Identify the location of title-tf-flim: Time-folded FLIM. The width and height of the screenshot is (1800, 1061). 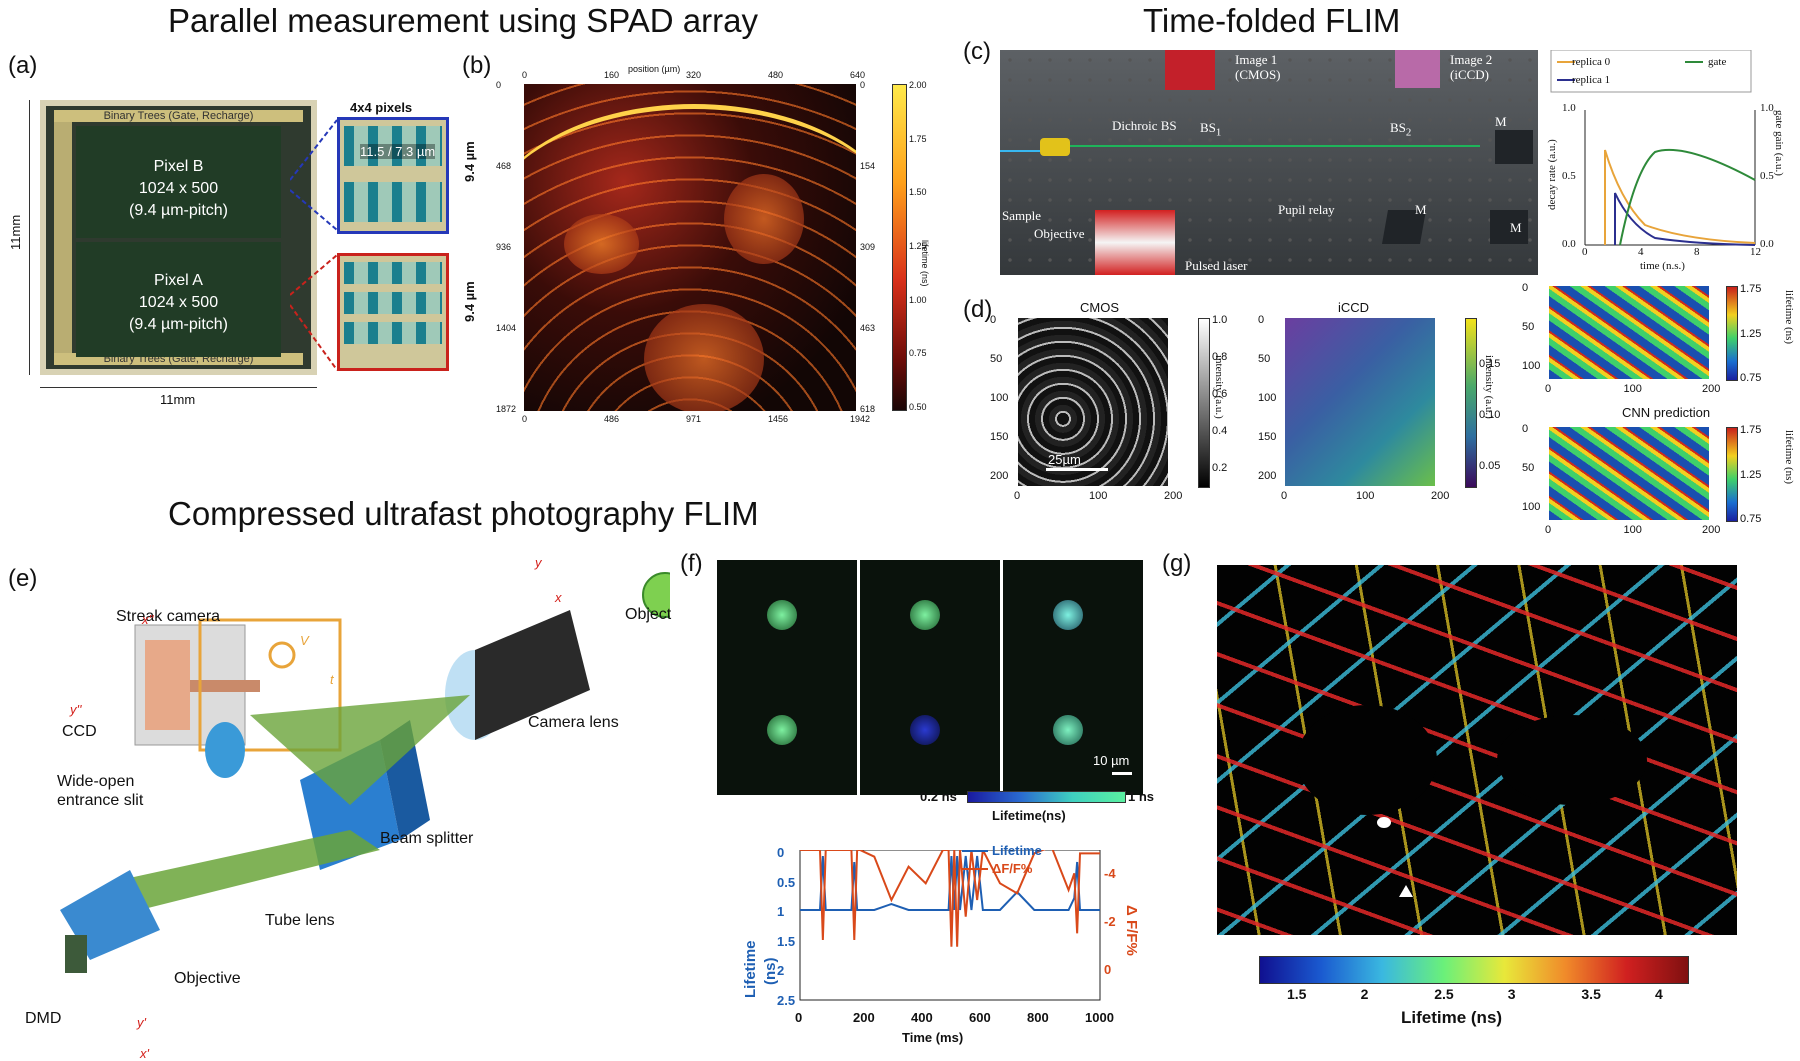
(1272, 20).